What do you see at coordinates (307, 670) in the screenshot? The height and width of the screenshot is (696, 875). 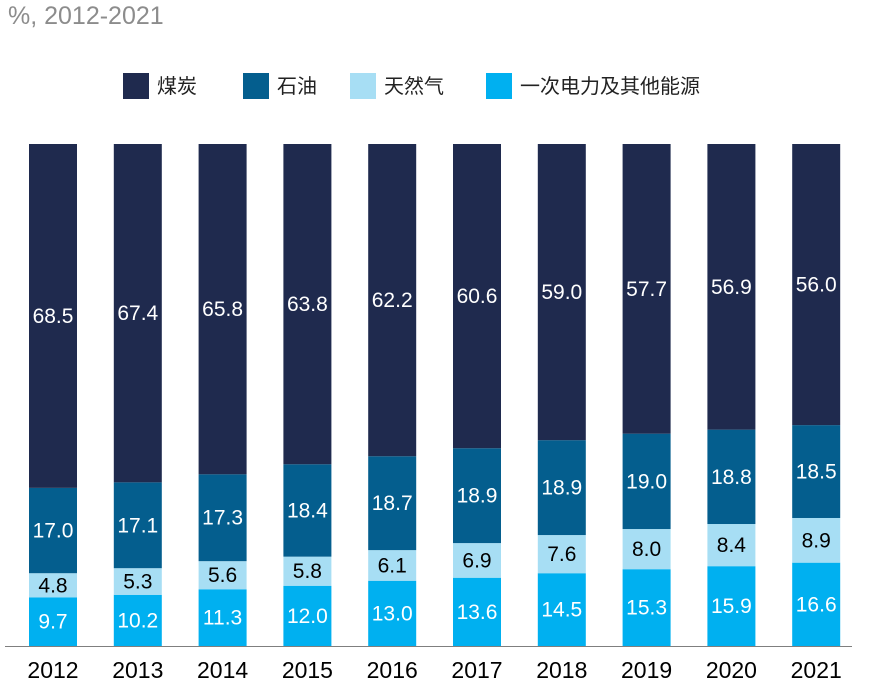 I see `x-tick-label-2015: 2015` at bounding box center [307, 670].